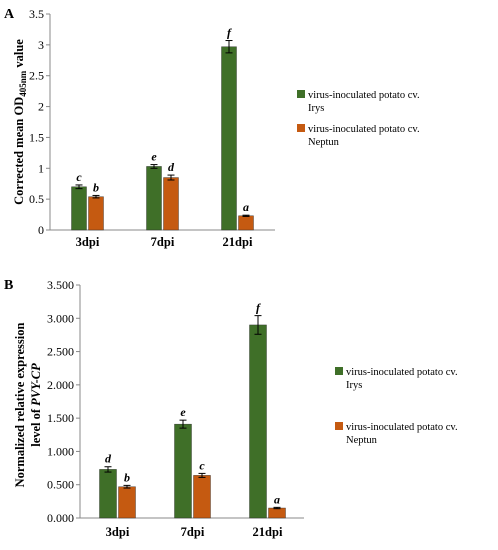 This screenshot has width=498, height=550. What do you see at coordinates (258, 308) in the screenshot?
I see `panel-b-significance-letter: f` at bounding box center [258, 308].